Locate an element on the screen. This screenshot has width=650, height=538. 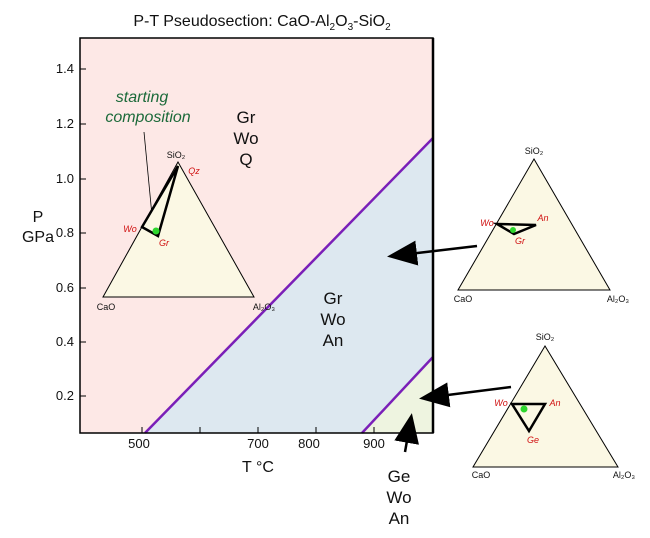
x-axis-label: T °C is located at coordinates (258, 467).